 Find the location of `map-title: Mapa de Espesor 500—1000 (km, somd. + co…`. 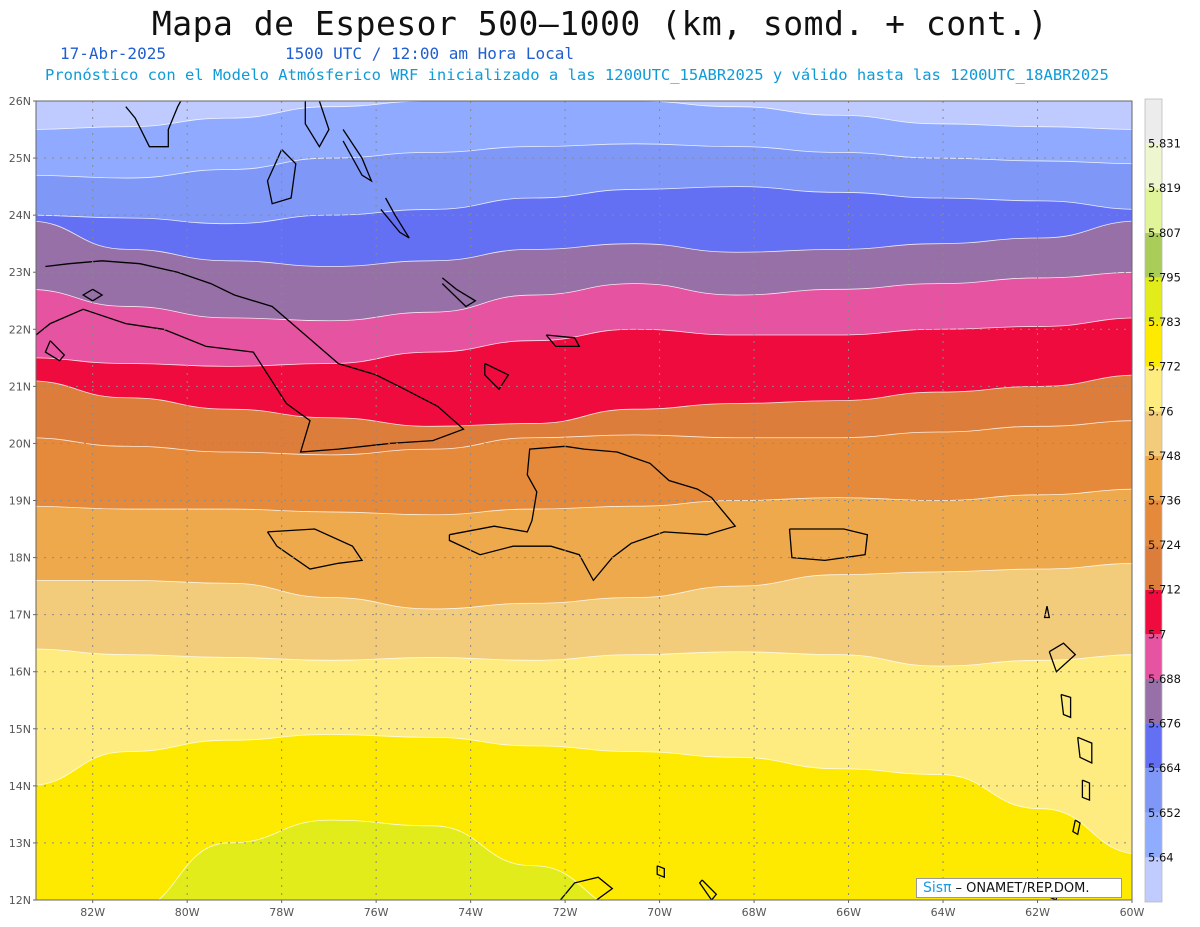

map-title: Mapa de Espesor 500—1000 (km, somd. + co… is located at coordinates (600, 23).